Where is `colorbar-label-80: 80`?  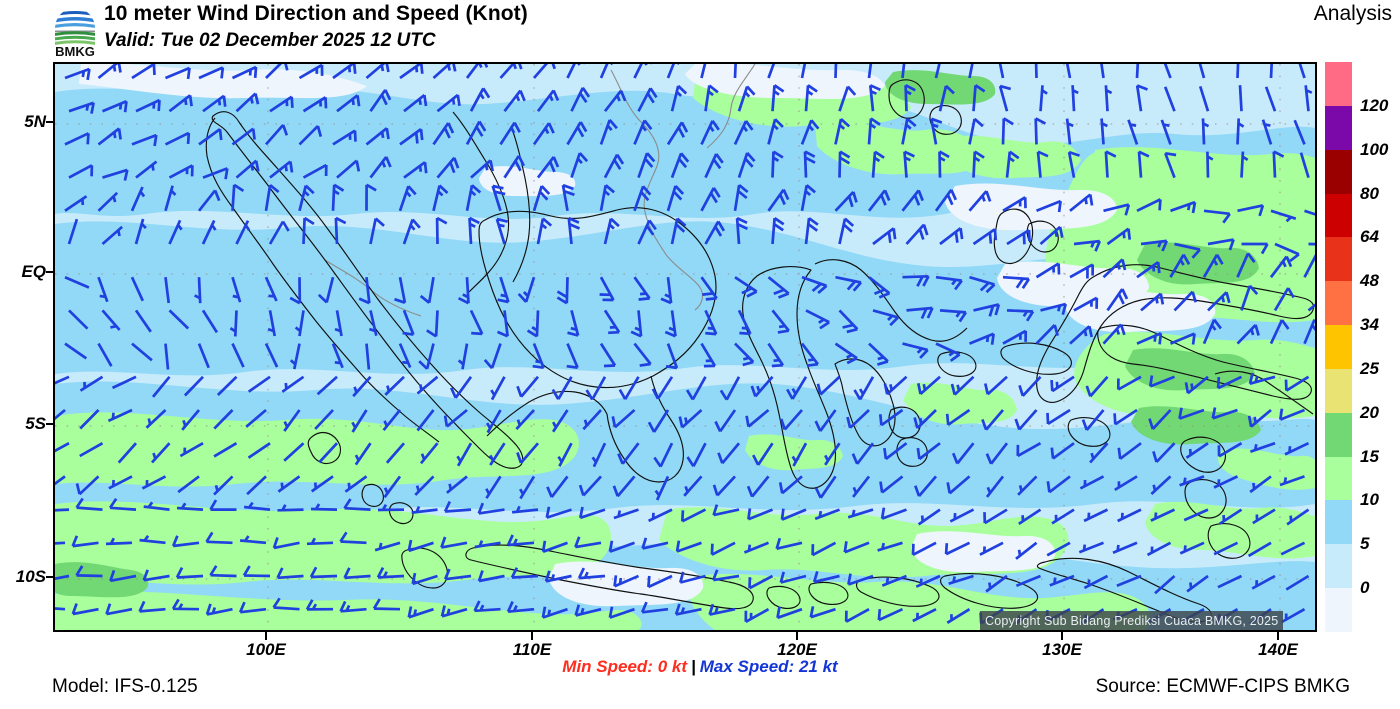 colorbar-label-80: 80 is located at coordinates (1369, 193).